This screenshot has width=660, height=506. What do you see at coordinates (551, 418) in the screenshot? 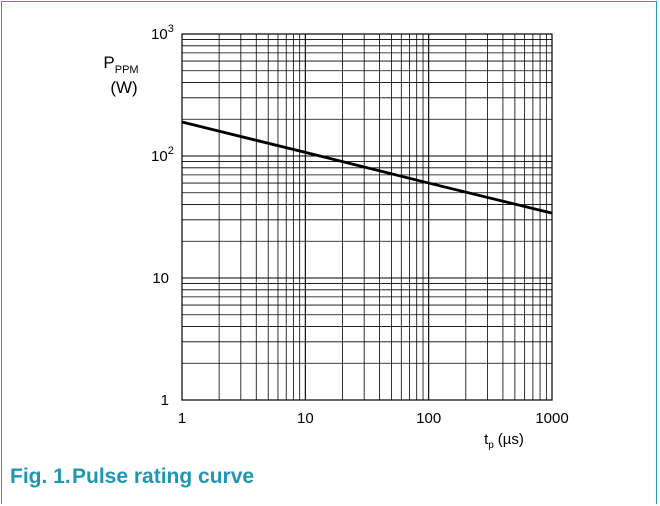
I see `x-tick-label: 1000` at bounding box center [551, 418].